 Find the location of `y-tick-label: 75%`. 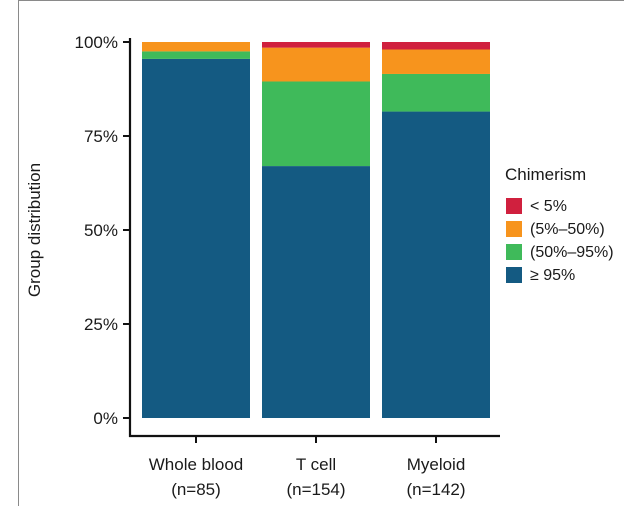

y-tick-label: 75% is located at coordinates (101, 136).